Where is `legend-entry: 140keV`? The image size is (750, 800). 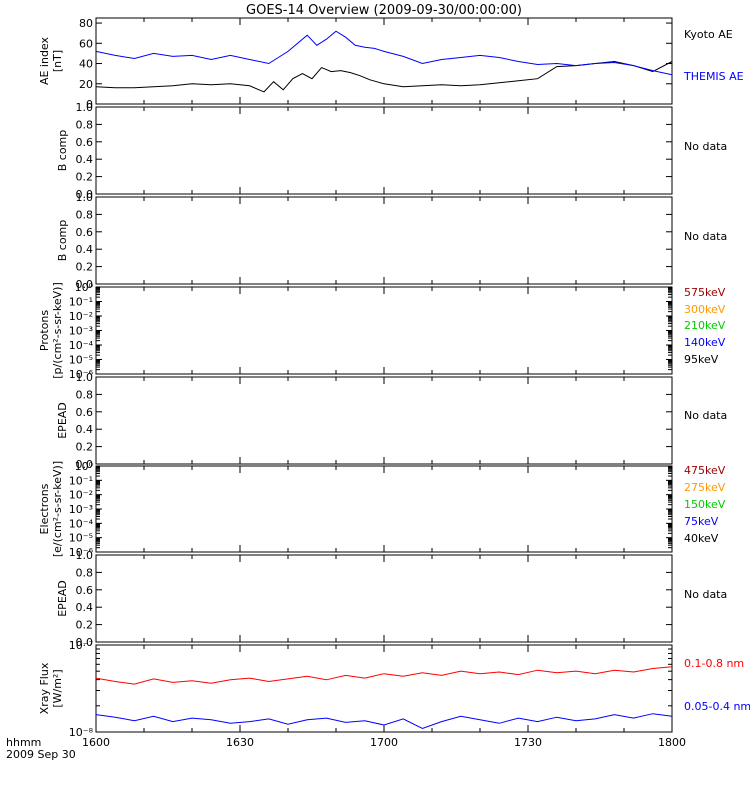 legend-entry: 140keV is located at coordinates (705, 342).